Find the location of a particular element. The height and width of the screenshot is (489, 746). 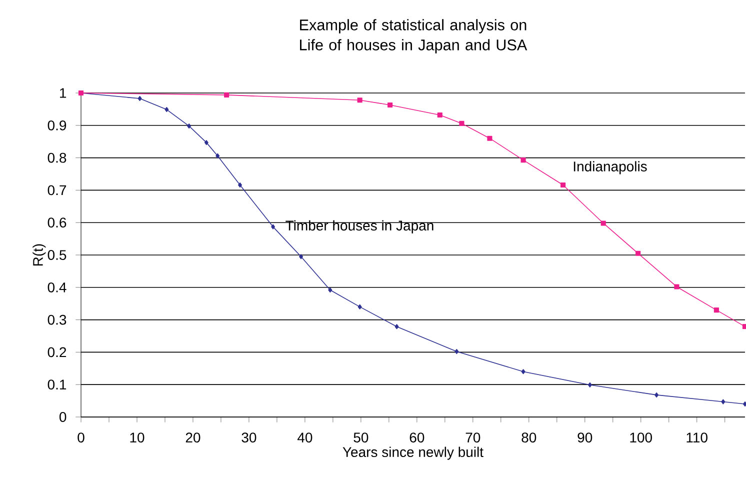

series-label: Indianapolis is located at coordinates (610, 167).